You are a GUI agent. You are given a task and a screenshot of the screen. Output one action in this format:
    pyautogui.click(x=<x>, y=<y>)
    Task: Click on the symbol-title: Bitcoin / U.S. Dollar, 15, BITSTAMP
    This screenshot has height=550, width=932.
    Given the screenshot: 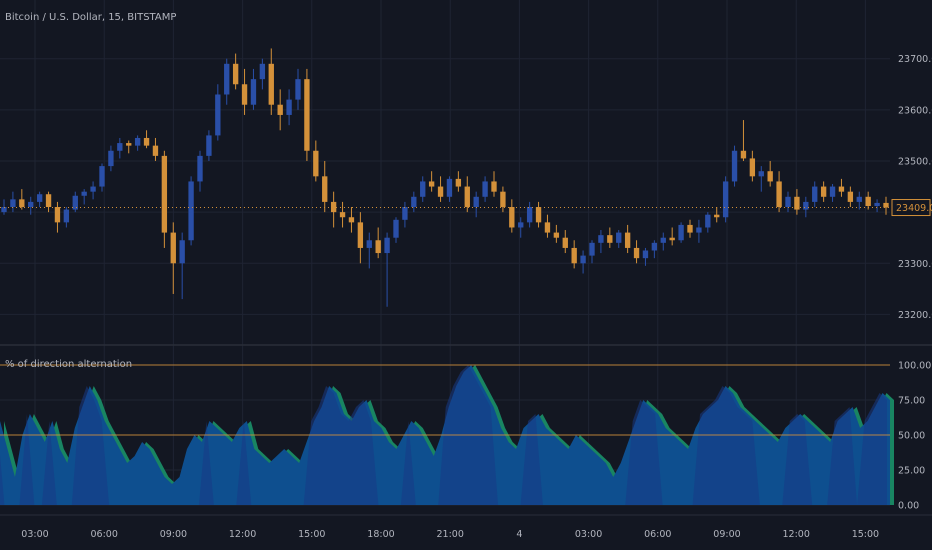 What is the action you would take?
    pyautogui.click(x=90, y=17)
    